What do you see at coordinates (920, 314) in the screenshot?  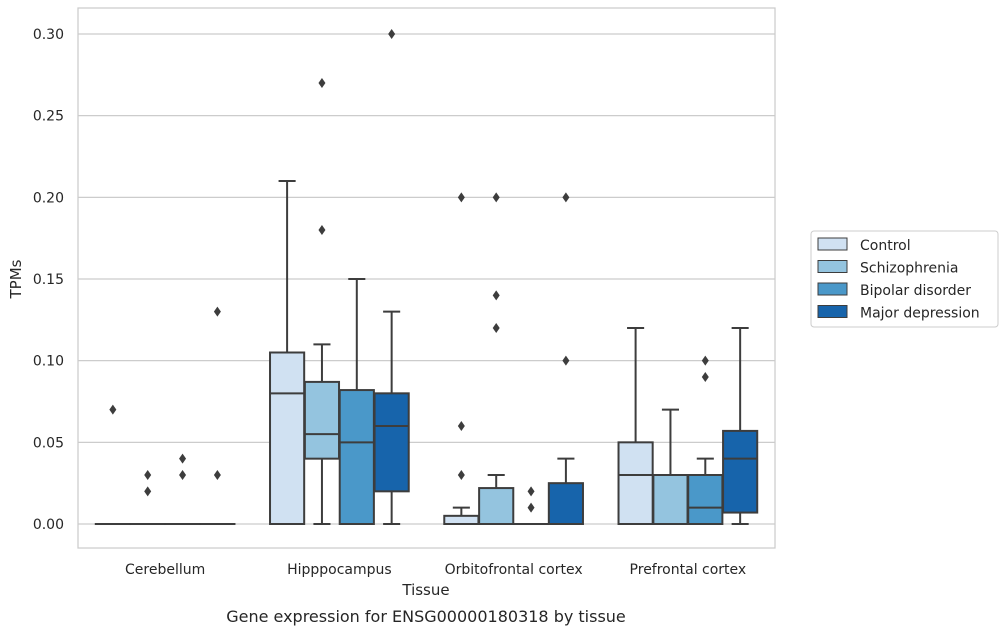 I see `legend-label: Major depression` at bounding box center [920, 314].